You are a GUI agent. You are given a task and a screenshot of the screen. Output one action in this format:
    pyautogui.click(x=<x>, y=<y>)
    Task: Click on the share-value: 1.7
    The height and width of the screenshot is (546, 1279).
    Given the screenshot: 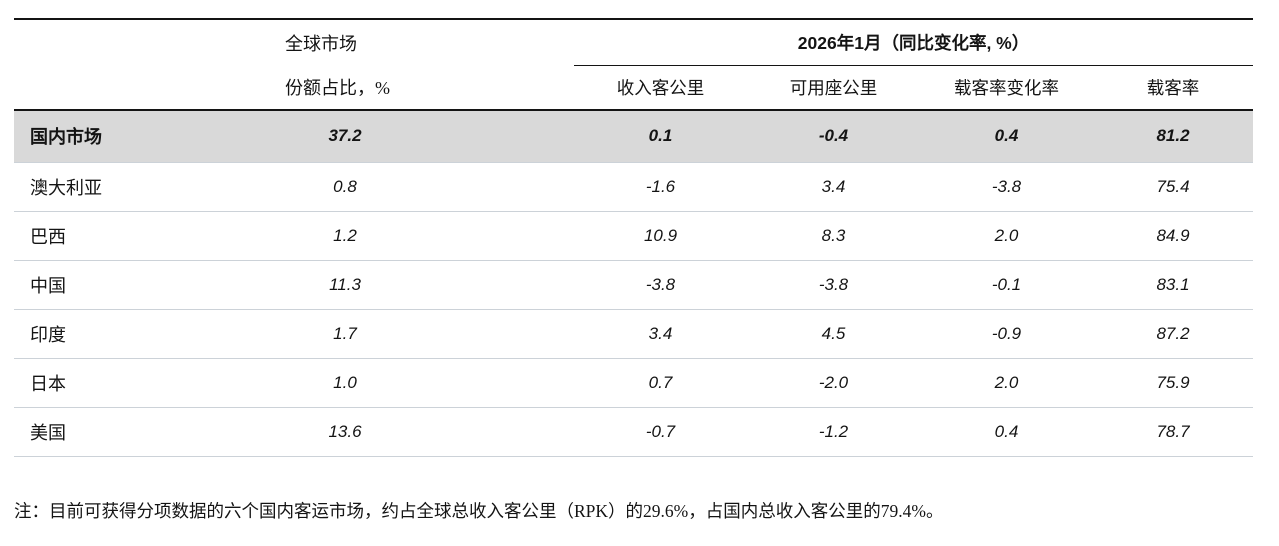 What is the action you would take?
    pyautogui.click(x=345, y=333)
    